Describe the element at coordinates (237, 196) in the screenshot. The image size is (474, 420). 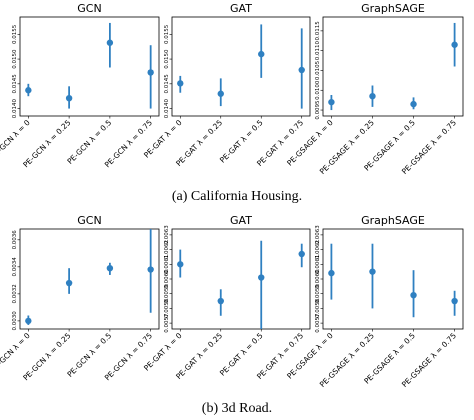
I see `caption-california-housing: (a) California Housing.` at that location.